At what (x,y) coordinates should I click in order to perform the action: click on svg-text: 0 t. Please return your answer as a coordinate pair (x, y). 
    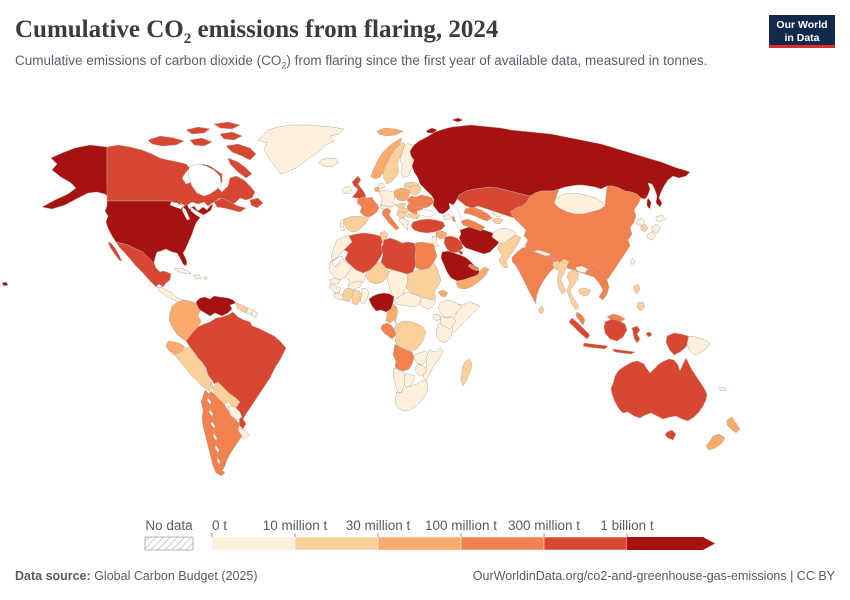
    Looking at the image, I should click on (219, 525).